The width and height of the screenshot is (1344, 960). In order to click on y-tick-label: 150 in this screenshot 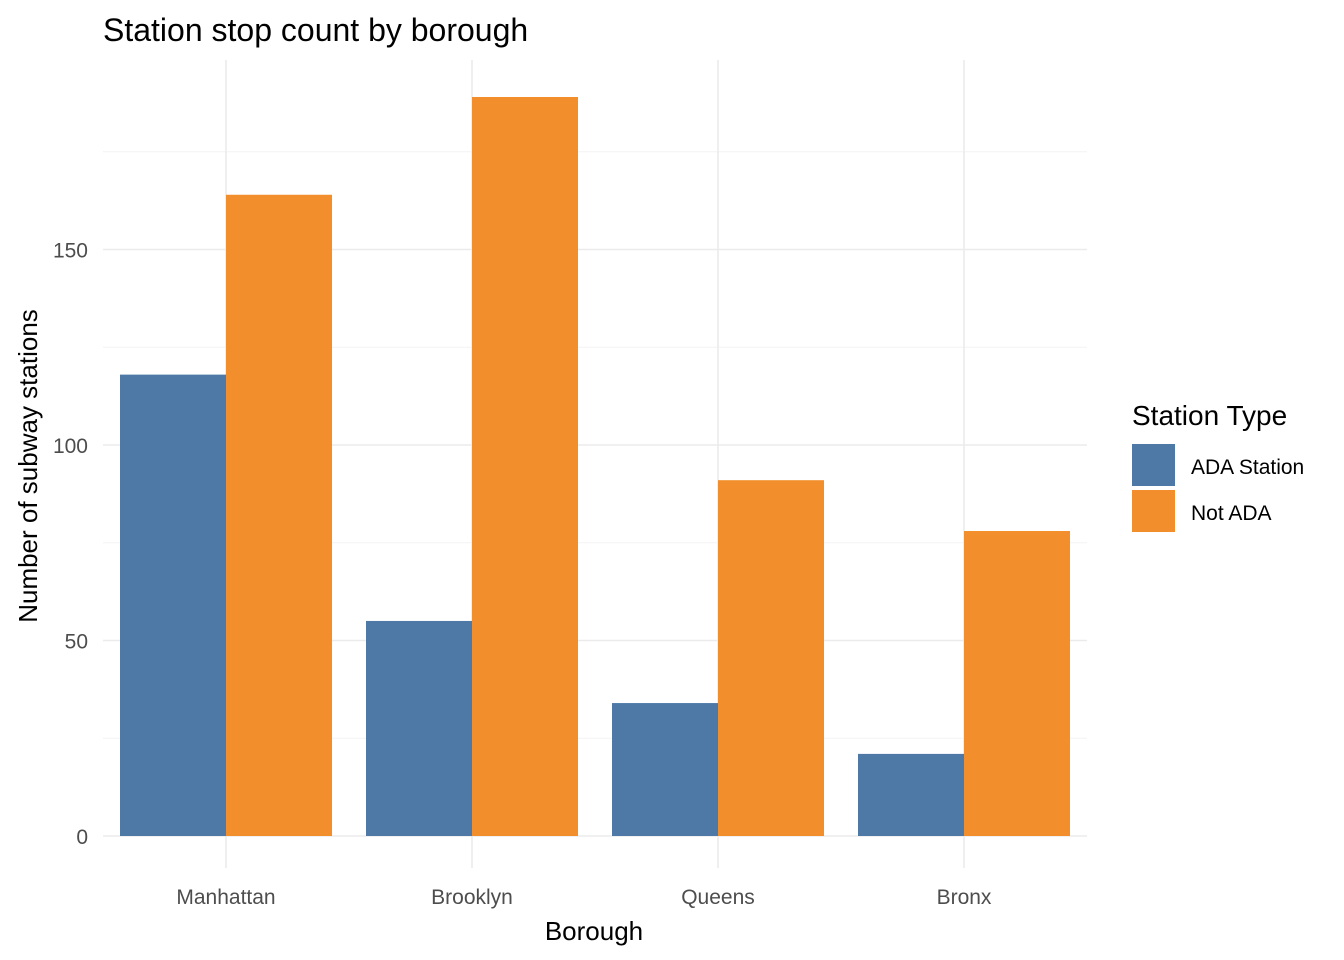, I will do `click(70, 251)`.